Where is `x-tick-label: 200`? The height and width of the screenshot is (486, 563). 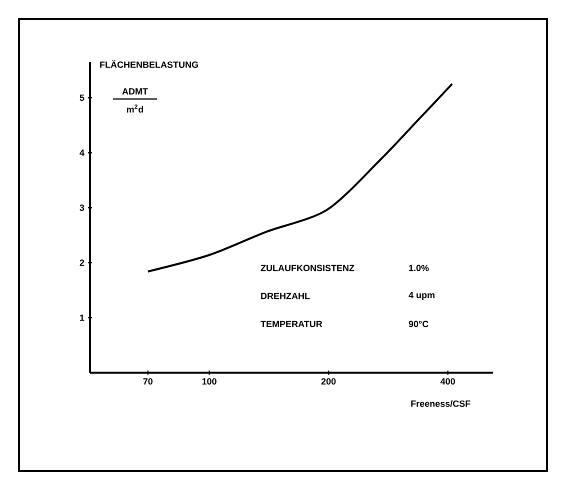
x-tick-label: 200 is located at coordinates (328, 381).